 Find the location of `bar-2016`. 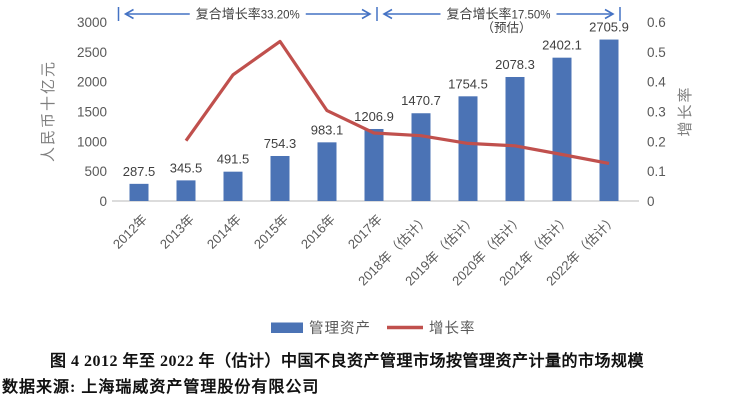

bar-2016 is located at coordinates (327, 171).